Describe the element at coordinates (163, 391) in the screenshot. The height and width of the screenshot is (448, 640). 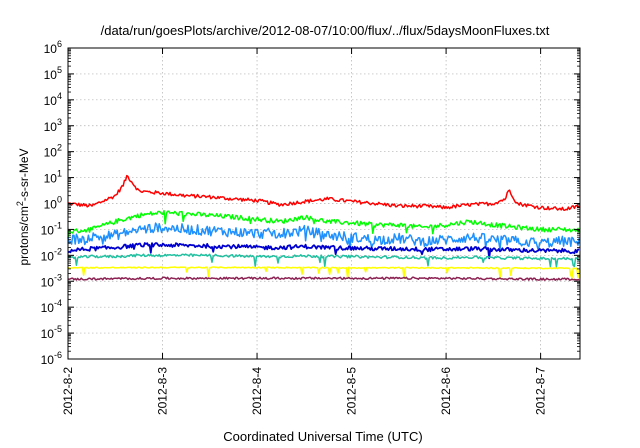
I see `x-tick-label: 2012-8-3` at that location.